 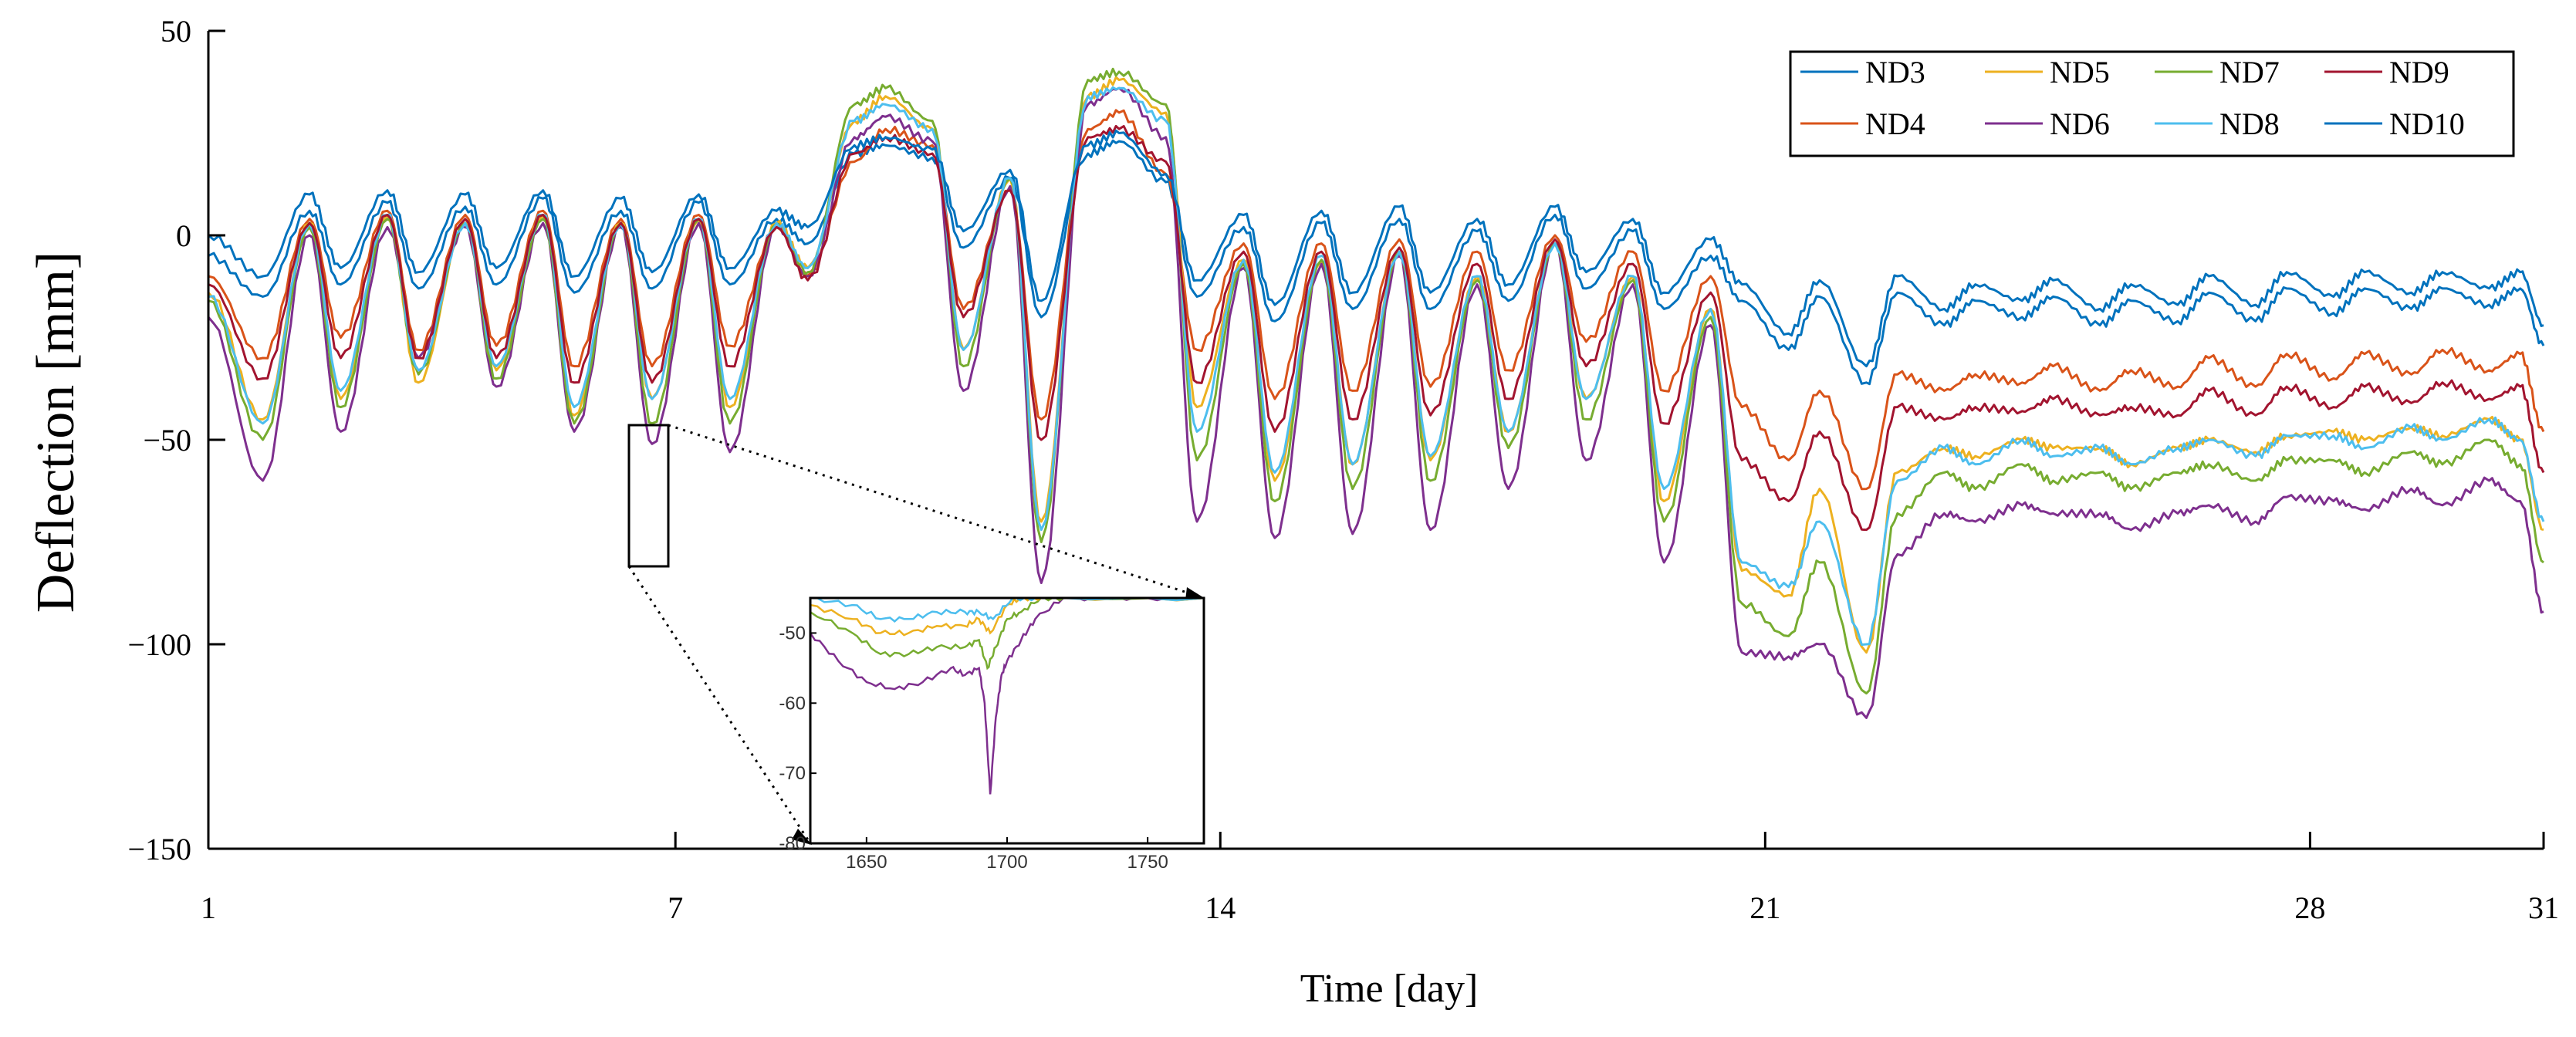 I want to click on legend-item-nd10: ND10, so click(x=2394, y=123).